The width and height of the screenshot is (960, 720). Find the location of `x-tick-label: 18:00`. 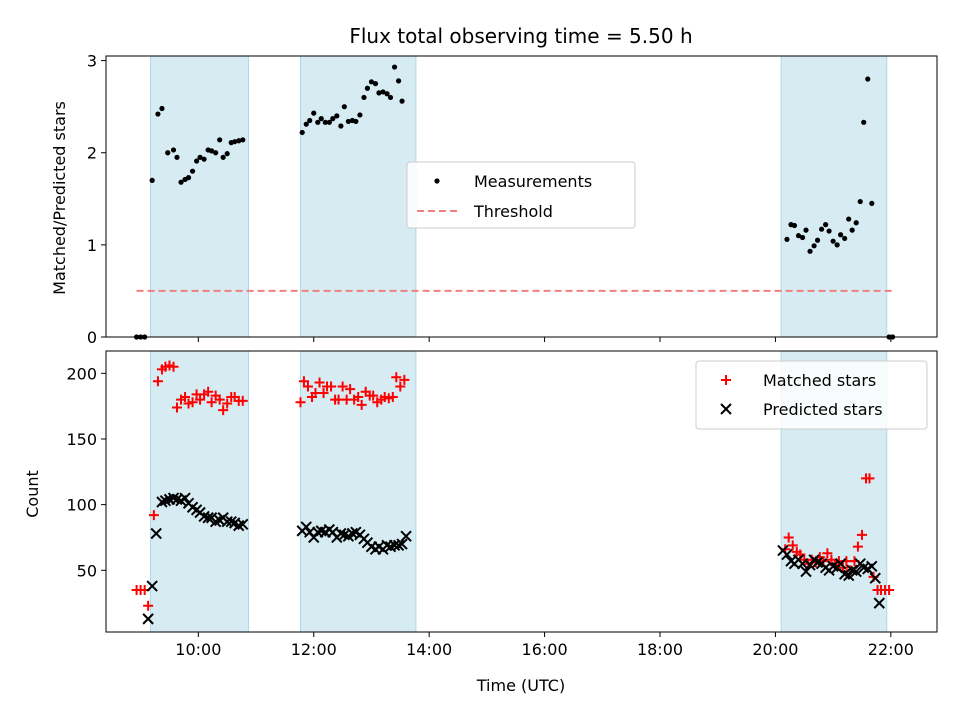

x-tick-label: 18:00 is located at coordinates (660, 649).